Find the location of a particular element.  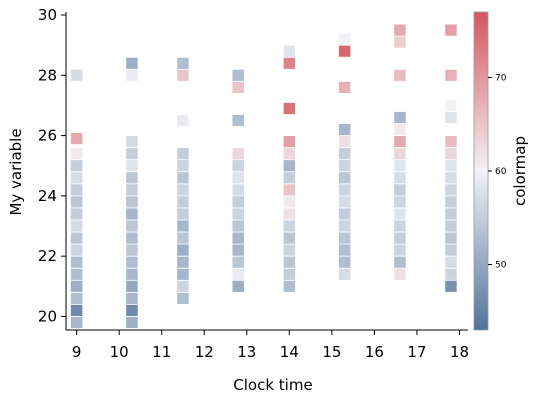

colorbar-tick-label: 50 is located at coordinates (501, 266).